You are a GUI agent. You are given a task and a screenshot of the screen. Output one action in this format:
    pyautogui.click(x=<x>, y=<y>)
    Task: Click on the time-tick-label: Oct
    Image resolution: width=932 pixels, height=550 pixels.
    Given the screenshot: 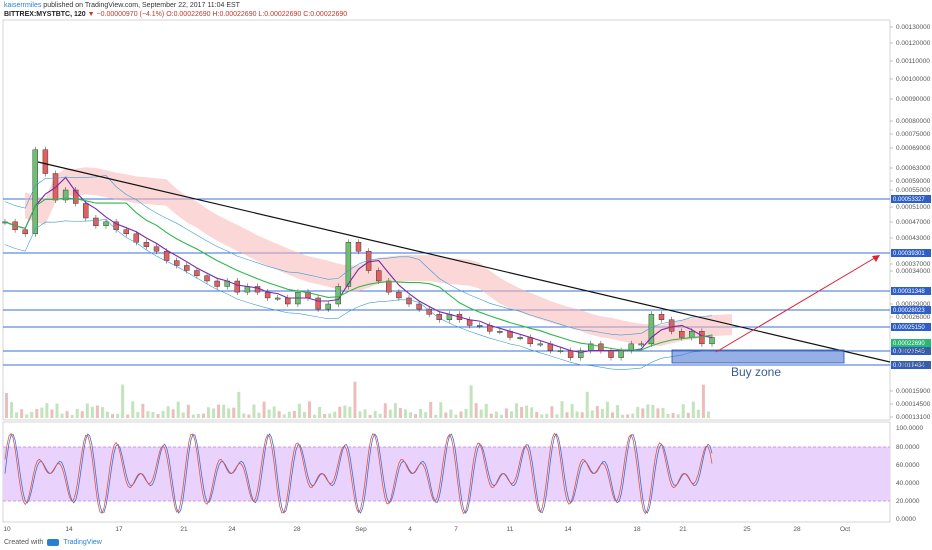 What is the action you would take?
    pyautogui.click(x=845, y=529)
    